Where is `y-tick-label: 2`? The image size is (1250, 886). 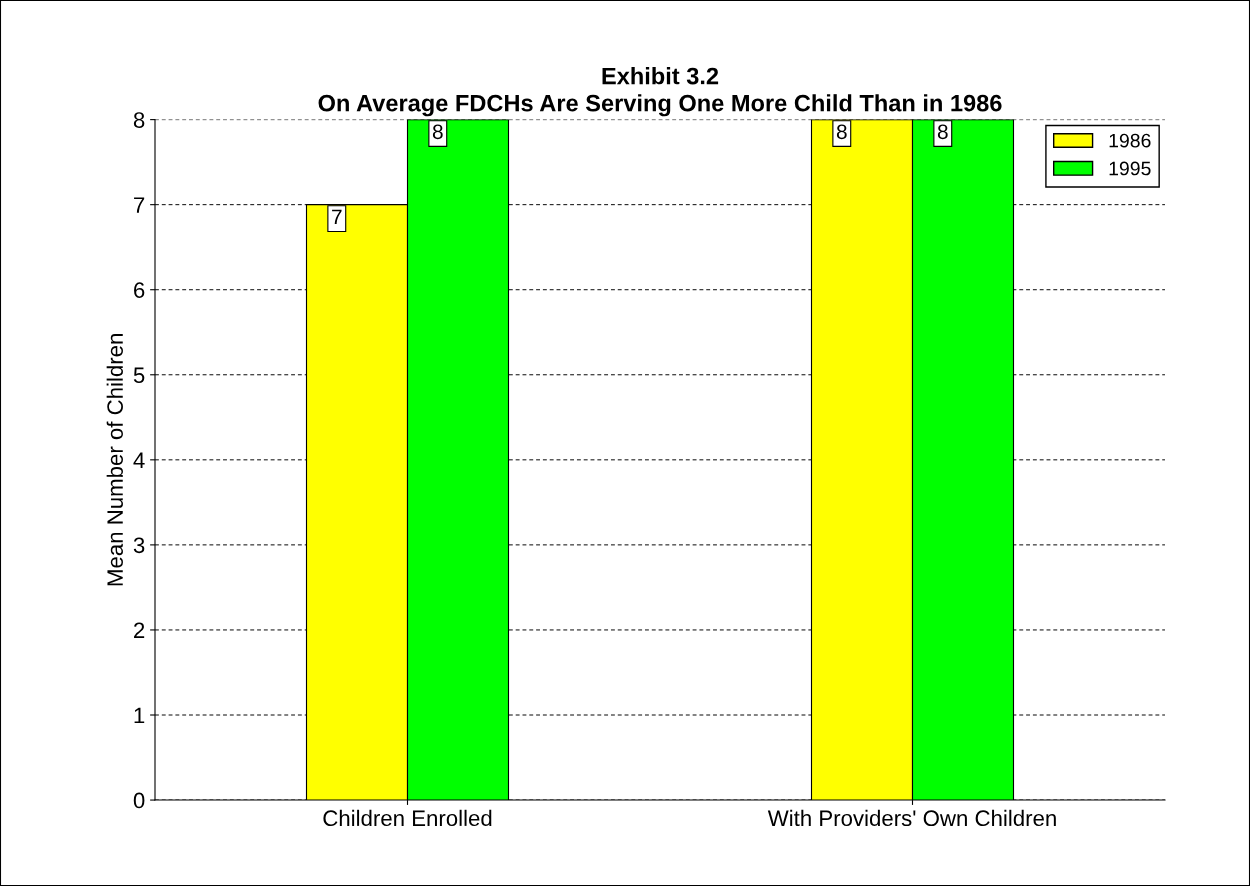 y-tick-label: 2 is located at coordinates (139, 630).